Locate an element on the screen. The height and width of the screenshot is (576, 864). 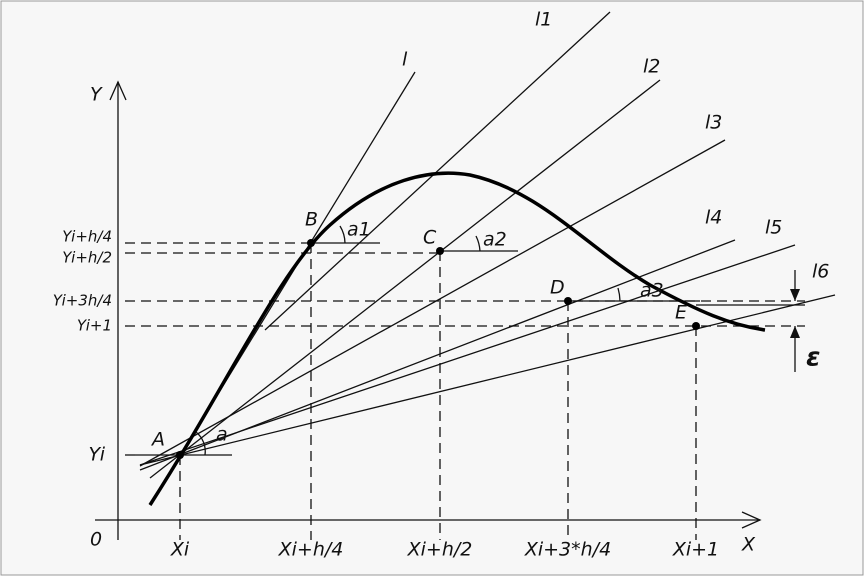
point-label: C is located at coordinates (430, 238).